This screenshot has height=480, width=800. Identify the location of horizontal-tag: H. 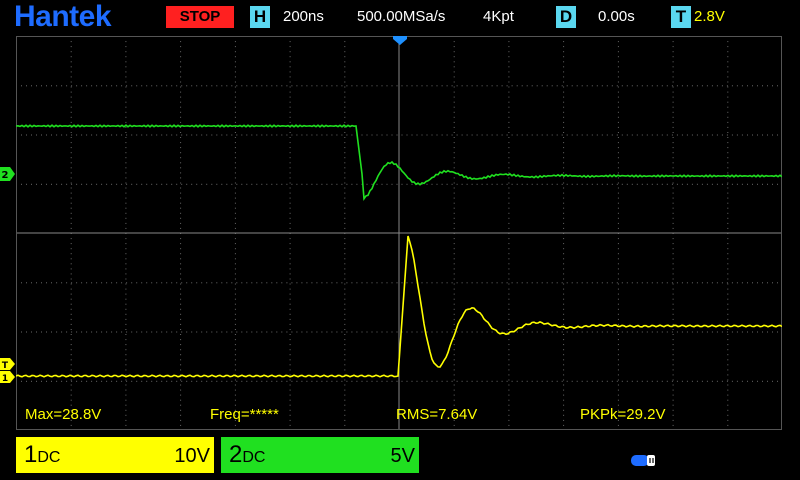
(260, 17).